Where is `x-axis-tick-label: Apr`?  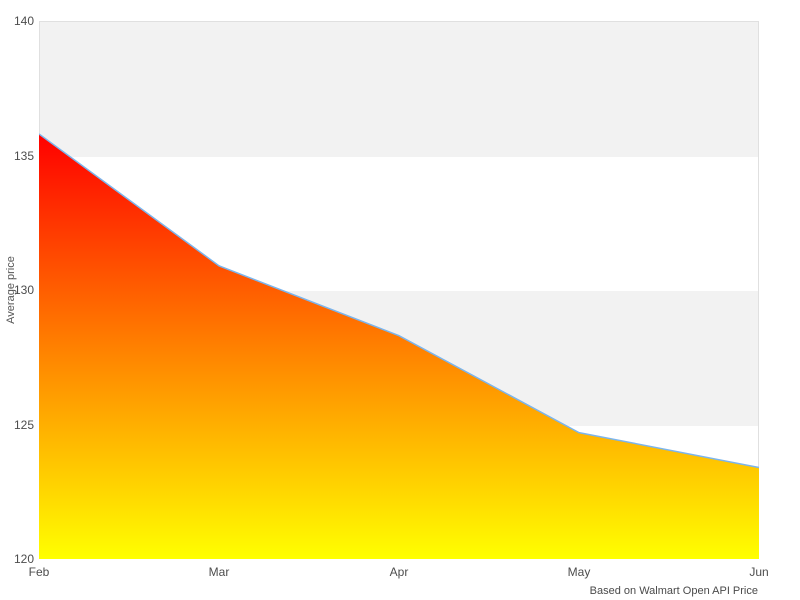
x-axis-tick-label: Apr is located at coordinates (399, 572).